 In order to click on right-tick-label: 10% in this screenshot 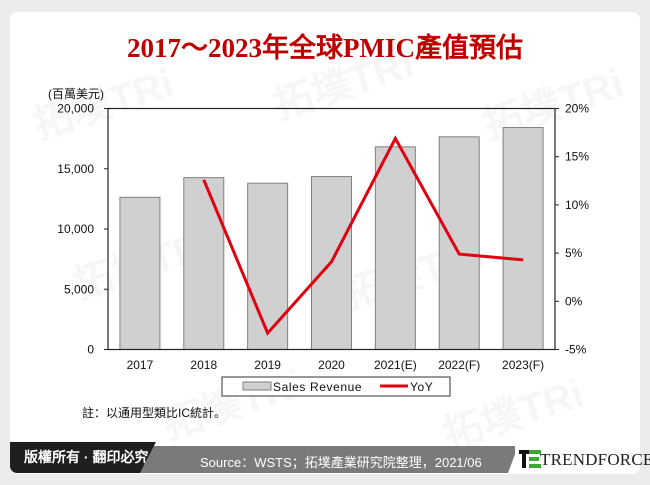, I will do `click(577, 205)`.